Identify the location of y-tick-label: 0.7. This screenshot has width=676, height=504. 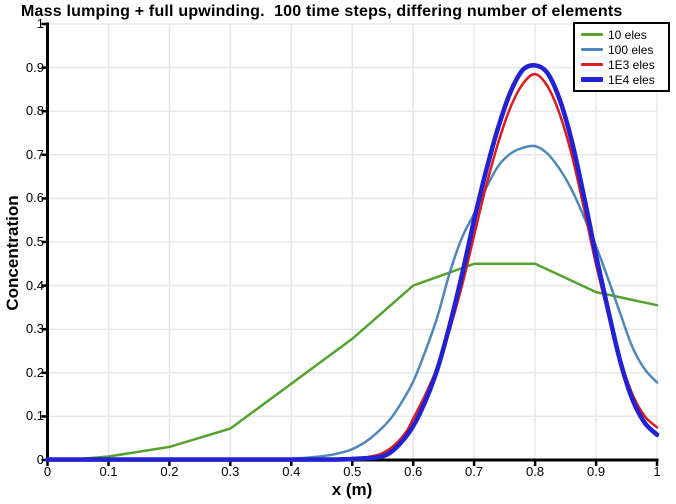
(34, 154).